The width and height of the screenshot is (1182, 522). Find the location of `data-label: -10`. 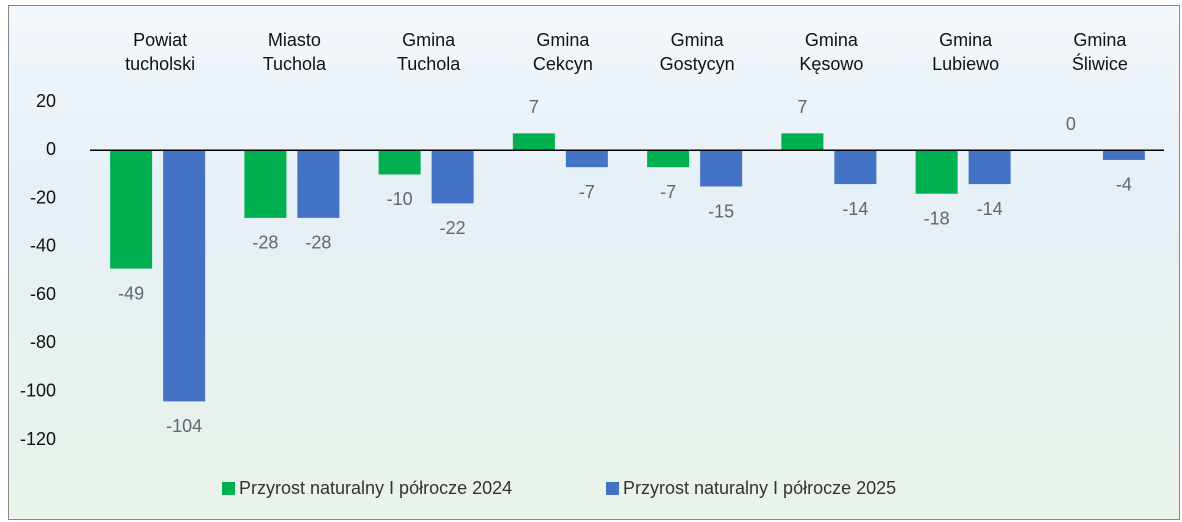

data-label: -10 is located at coordinates (400, 199).